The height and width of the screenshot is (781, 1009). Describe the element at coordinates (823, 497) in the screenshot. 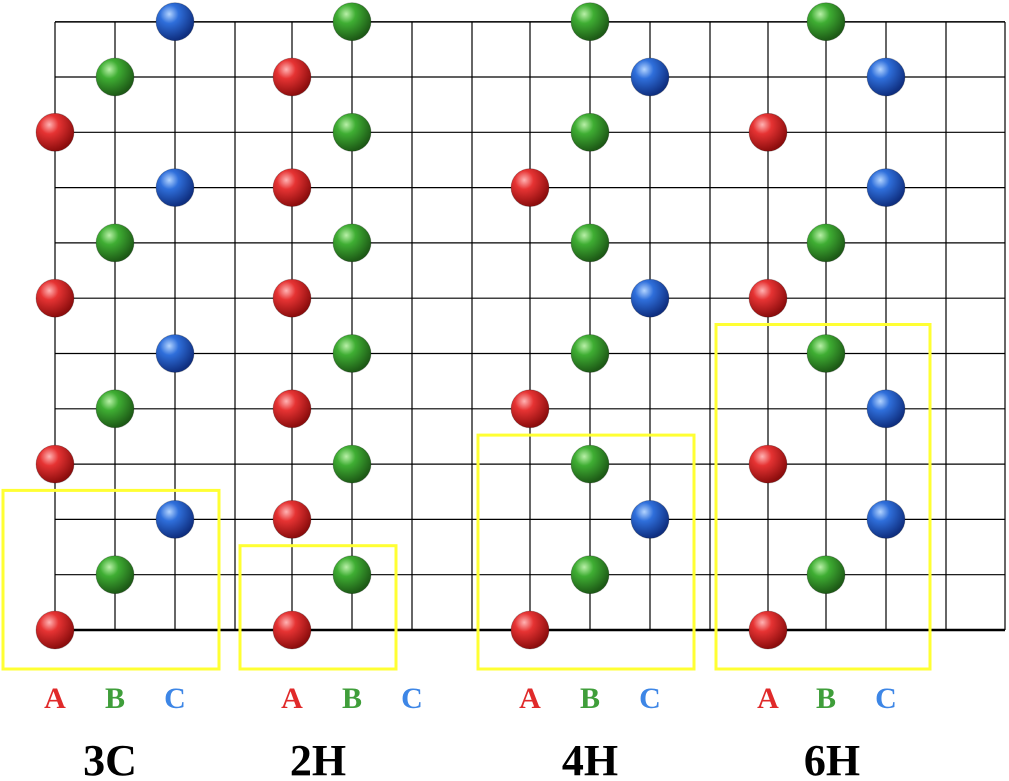

I see `unit-cell-box-6h` at that location.